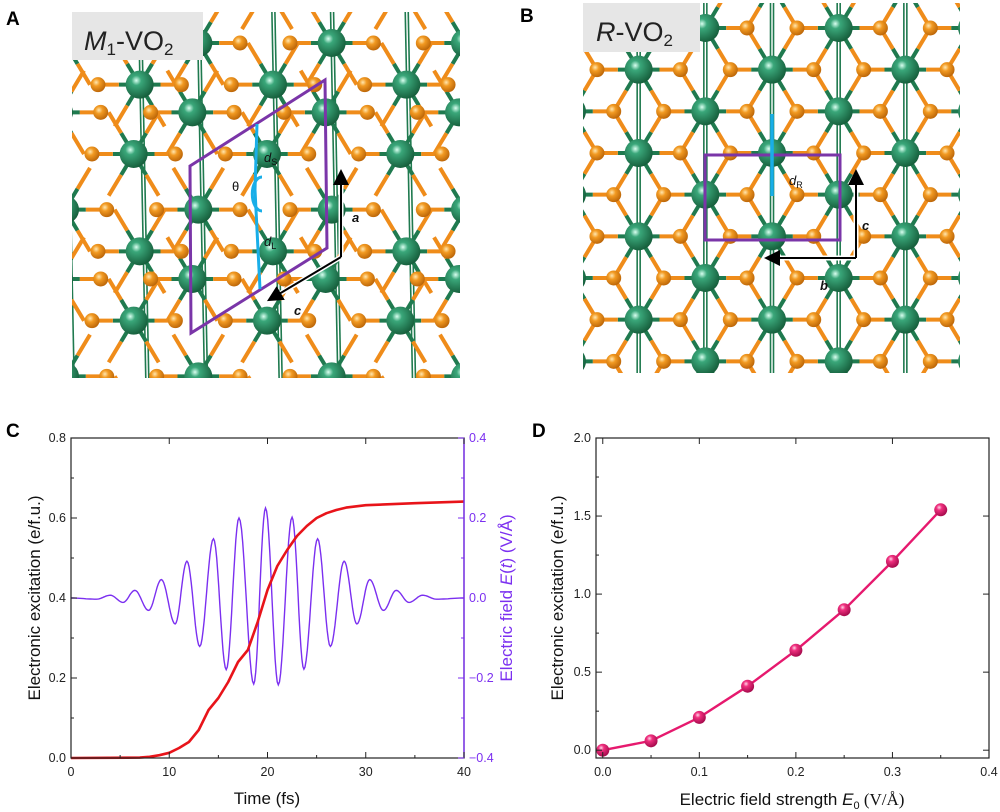  Describe the element at coordinates (796, 181) in the screenshot. I see `dr-label: dR` at that location.